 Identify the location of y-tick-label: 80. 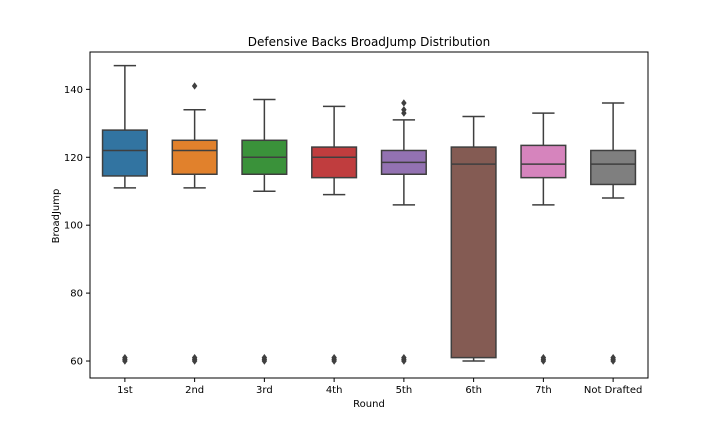
(76, 294).